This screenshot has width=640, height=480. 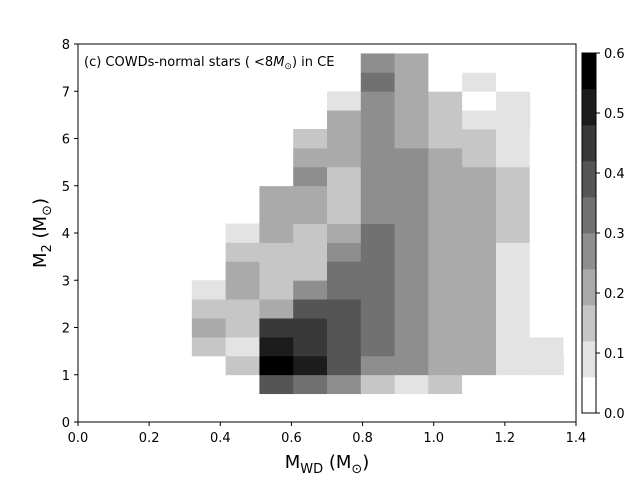 What do you see at coordinates (149, 438) in the screenshot?
I see `x-tick-label: 0.2` at bounding box center [149, 438].